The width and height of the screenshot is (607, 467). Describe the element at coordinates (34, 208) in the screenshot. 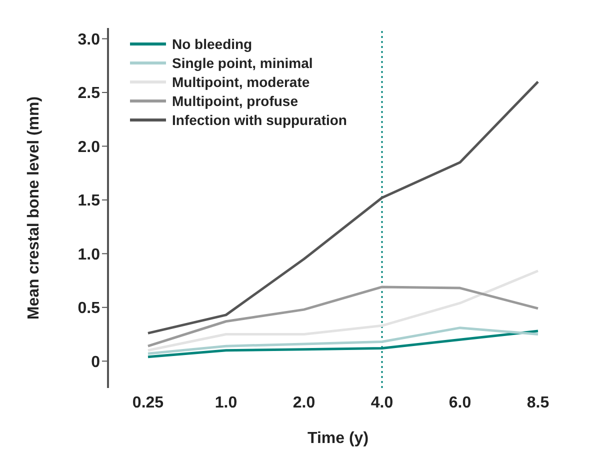

I see `y-axis-title: Mean crestal bone level (mm)` at that location.